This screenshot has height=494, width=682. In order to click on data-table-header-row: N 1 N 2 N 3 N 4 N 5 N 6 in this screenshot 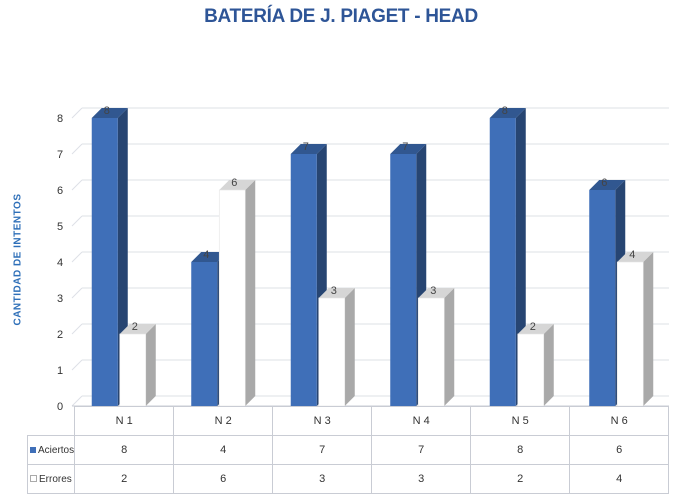, I will do `click(348, 421)`.